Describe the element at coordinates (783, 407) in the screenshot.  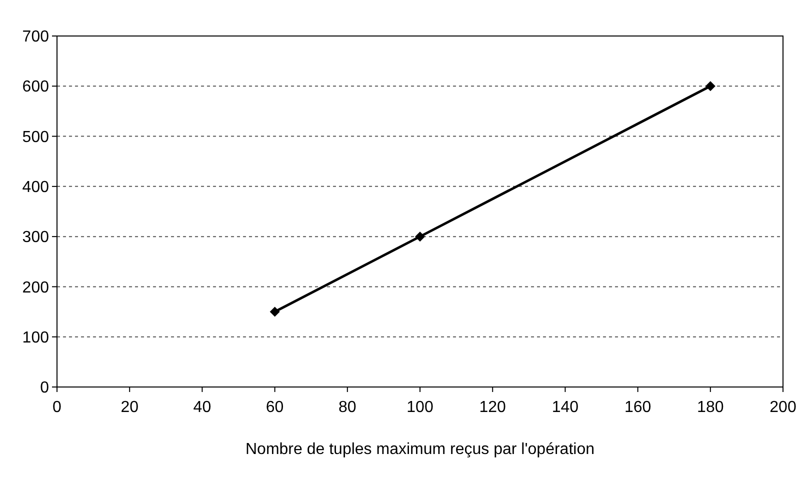
I see `x-tick-label: 200` at that location.